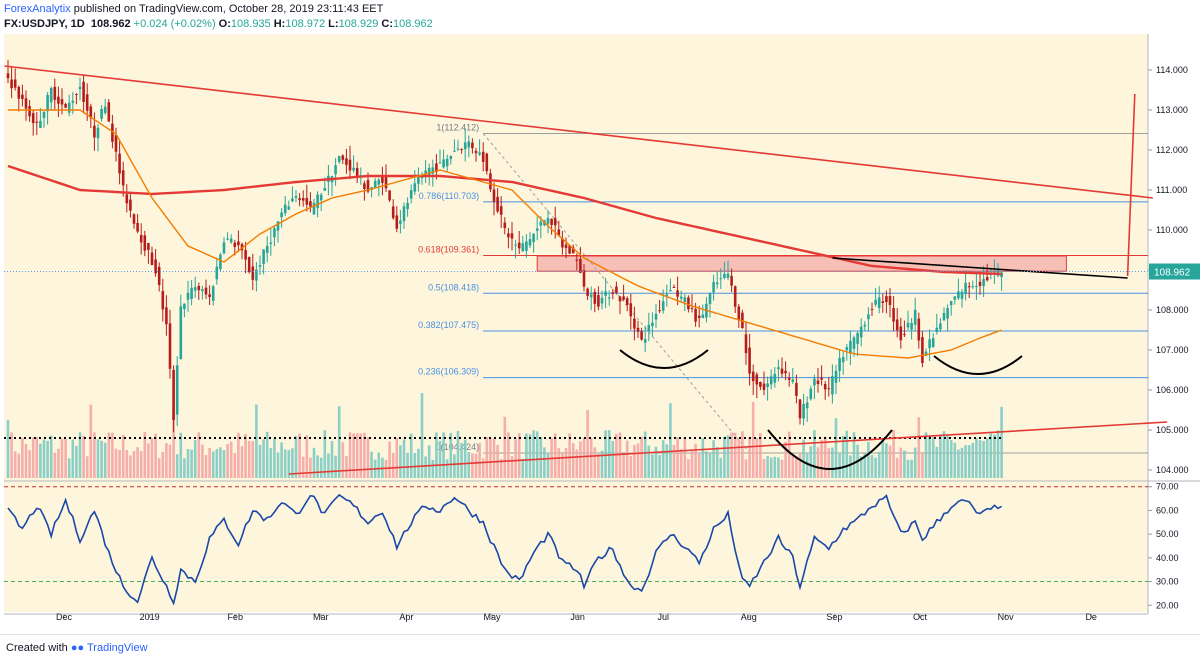 This screenshot has height=661, width=1200. I want to click on head-arc, so click(830, 449).